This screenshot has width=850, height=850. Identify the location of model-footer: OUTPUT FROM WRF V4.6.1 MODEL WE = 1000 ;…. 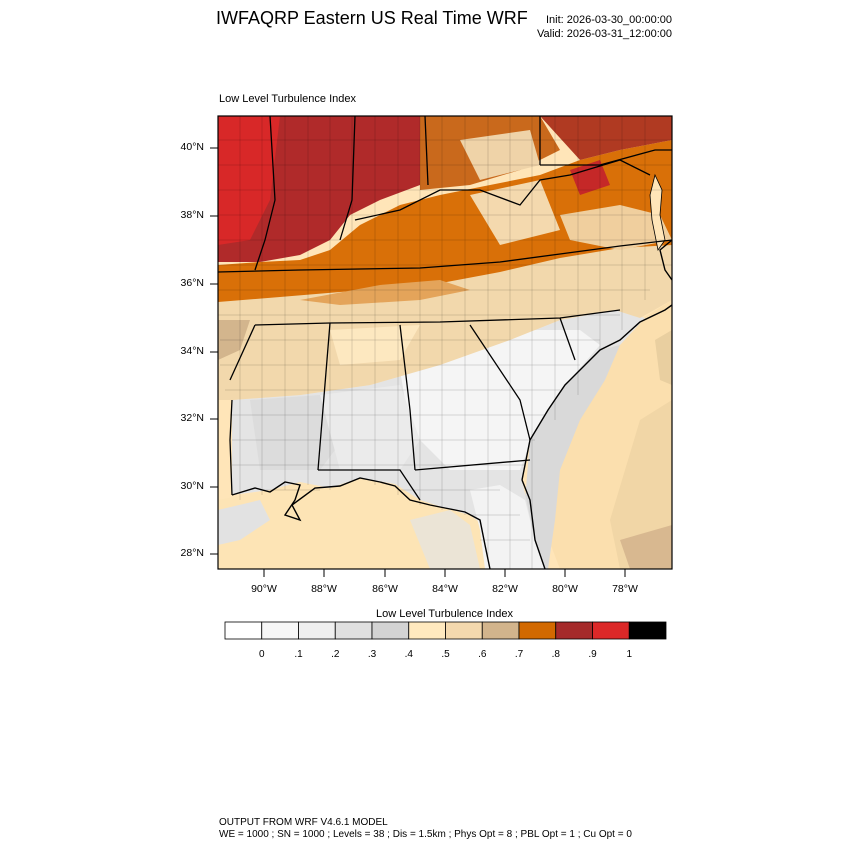
(425, 829).